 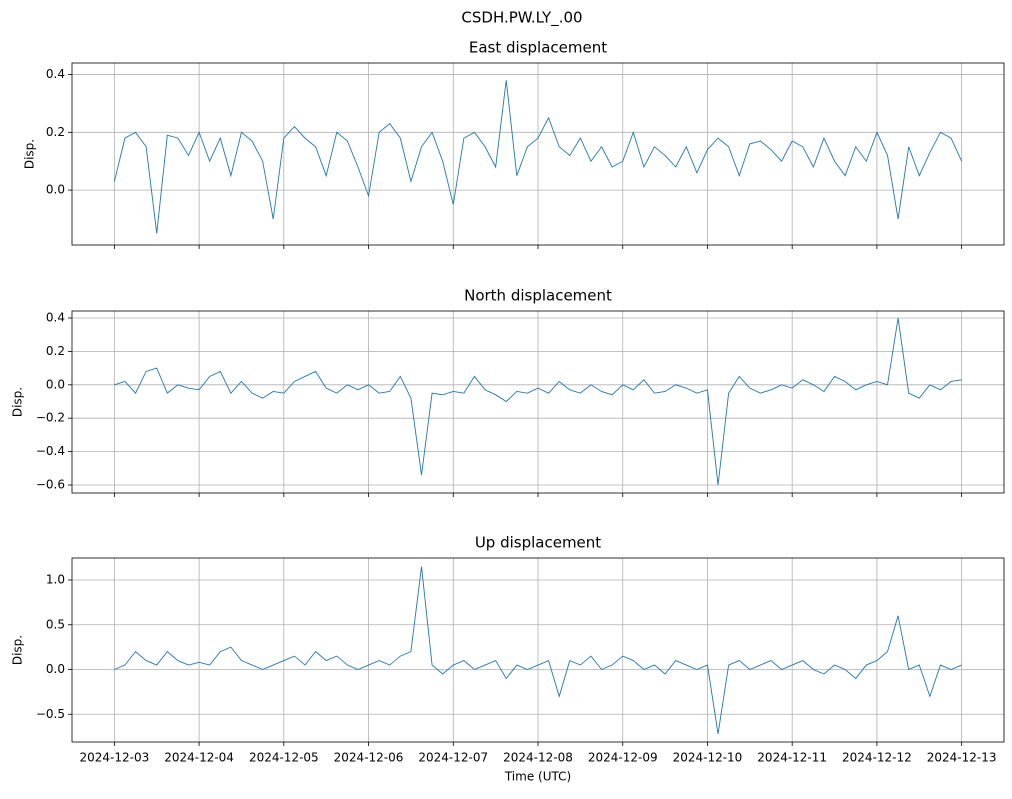 What do you see at coordinates (50, 418) in the screenshot?
I see `y-tick-label: −0.2` at bounding box center [50, 418].